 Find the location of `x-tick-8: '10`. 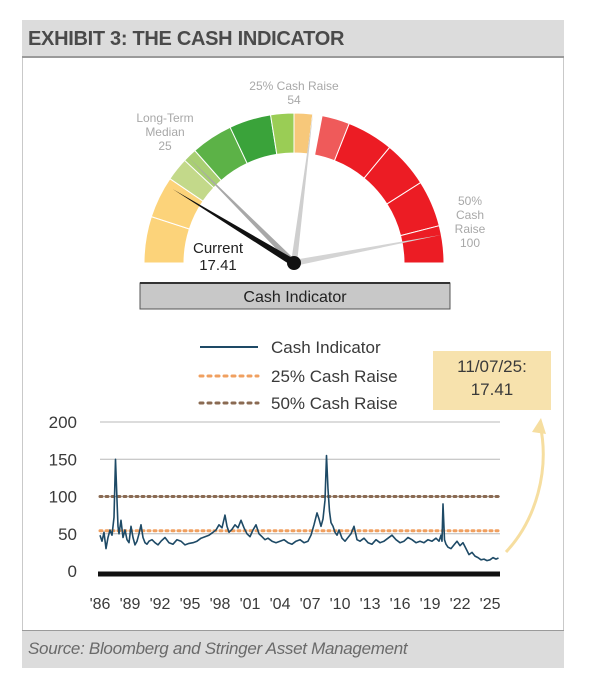

x-tick-8: '10 is located at coordinates (340, 604).